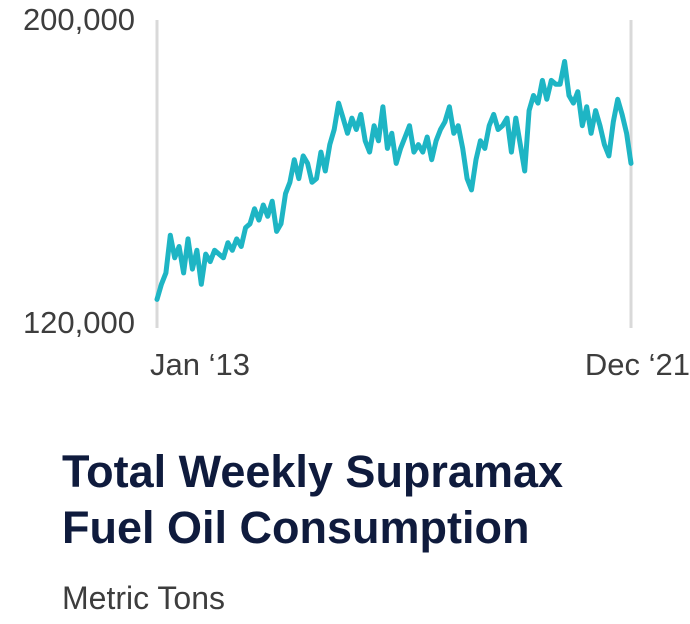  What do you see at coordinates (637, 364) in the screenshot?
I see `x-tick-label-end: Dec ‘21` at bounding box center [637, 364].